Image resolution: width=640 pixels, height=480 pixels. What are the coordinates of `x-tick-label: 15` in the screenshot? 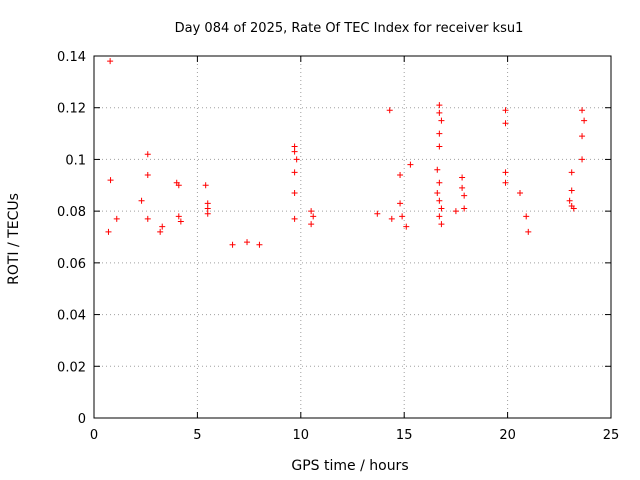 It's located at (404, 435).